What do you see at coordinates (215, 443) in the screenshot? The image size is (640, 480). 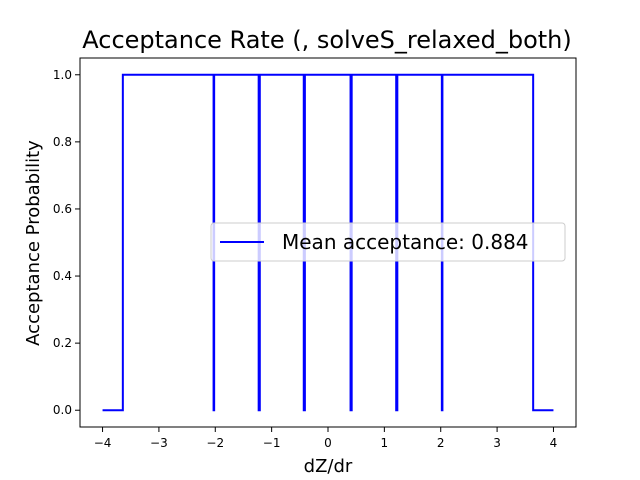 I see `x-tick-label: −2` at bounding box center [215, 443].